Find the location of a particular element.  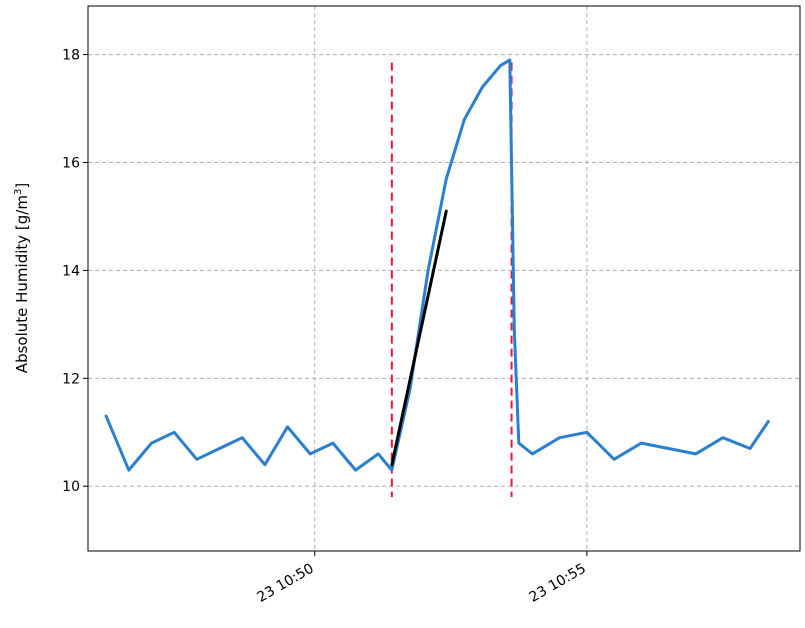

y-tick-label: 10 is located at coordinates (71, 487).